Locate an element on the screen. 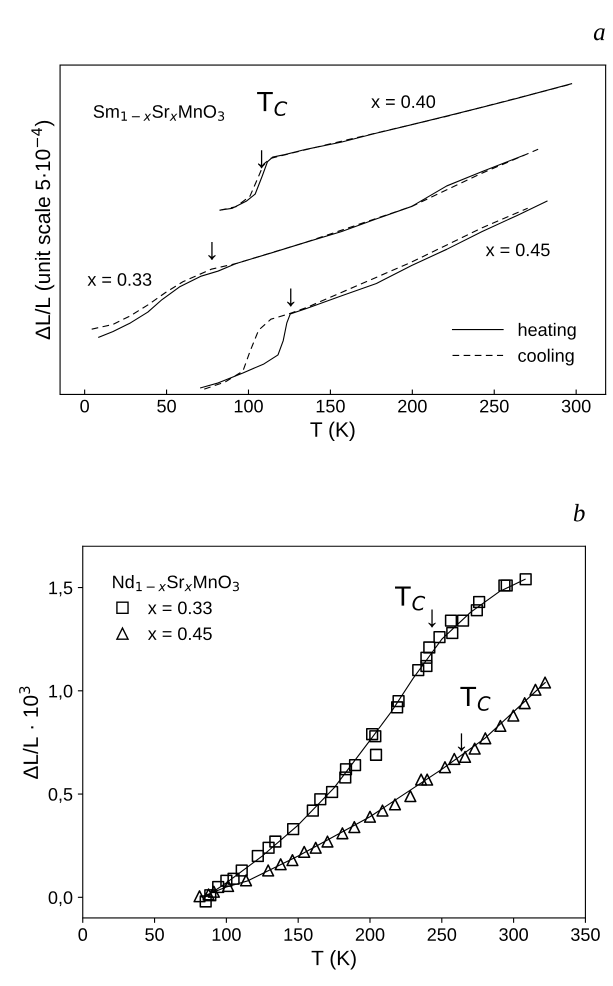 This screenshot has width=613, height=986. chart-title: b is located at coordinates (579, 513).